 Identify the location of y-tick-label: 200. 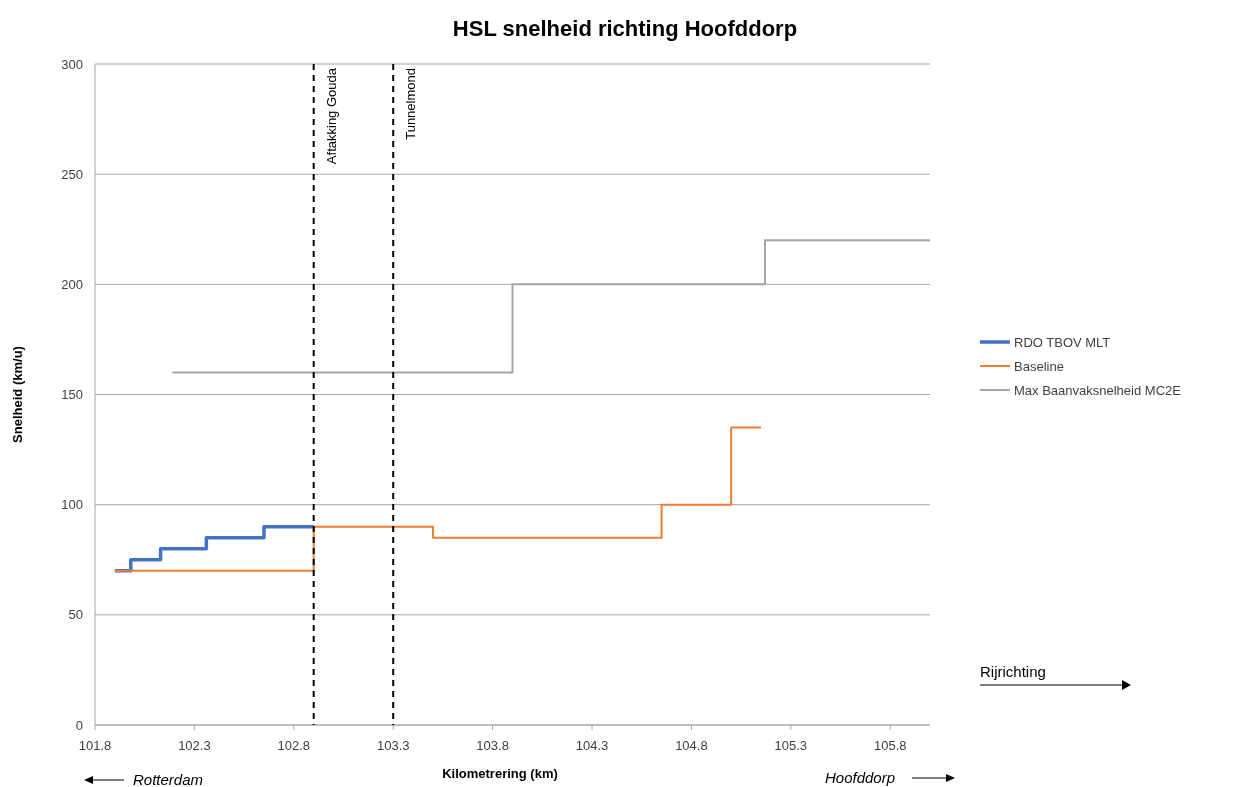
(72, 284).